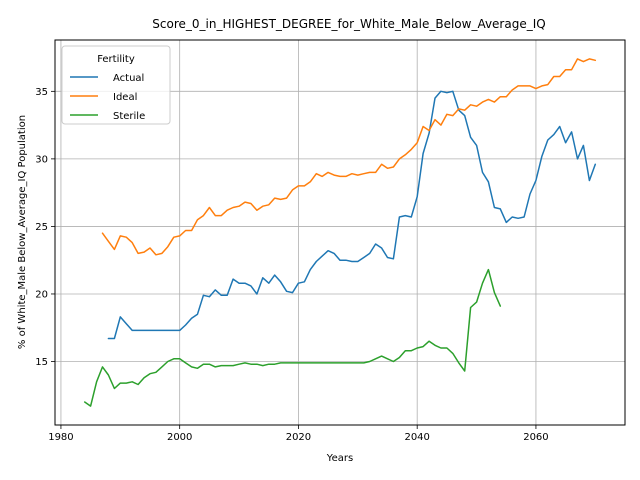 The width and height of the screenshot is (640, 480). I want to click on x-tick-label: 2020, so click(298, 437).